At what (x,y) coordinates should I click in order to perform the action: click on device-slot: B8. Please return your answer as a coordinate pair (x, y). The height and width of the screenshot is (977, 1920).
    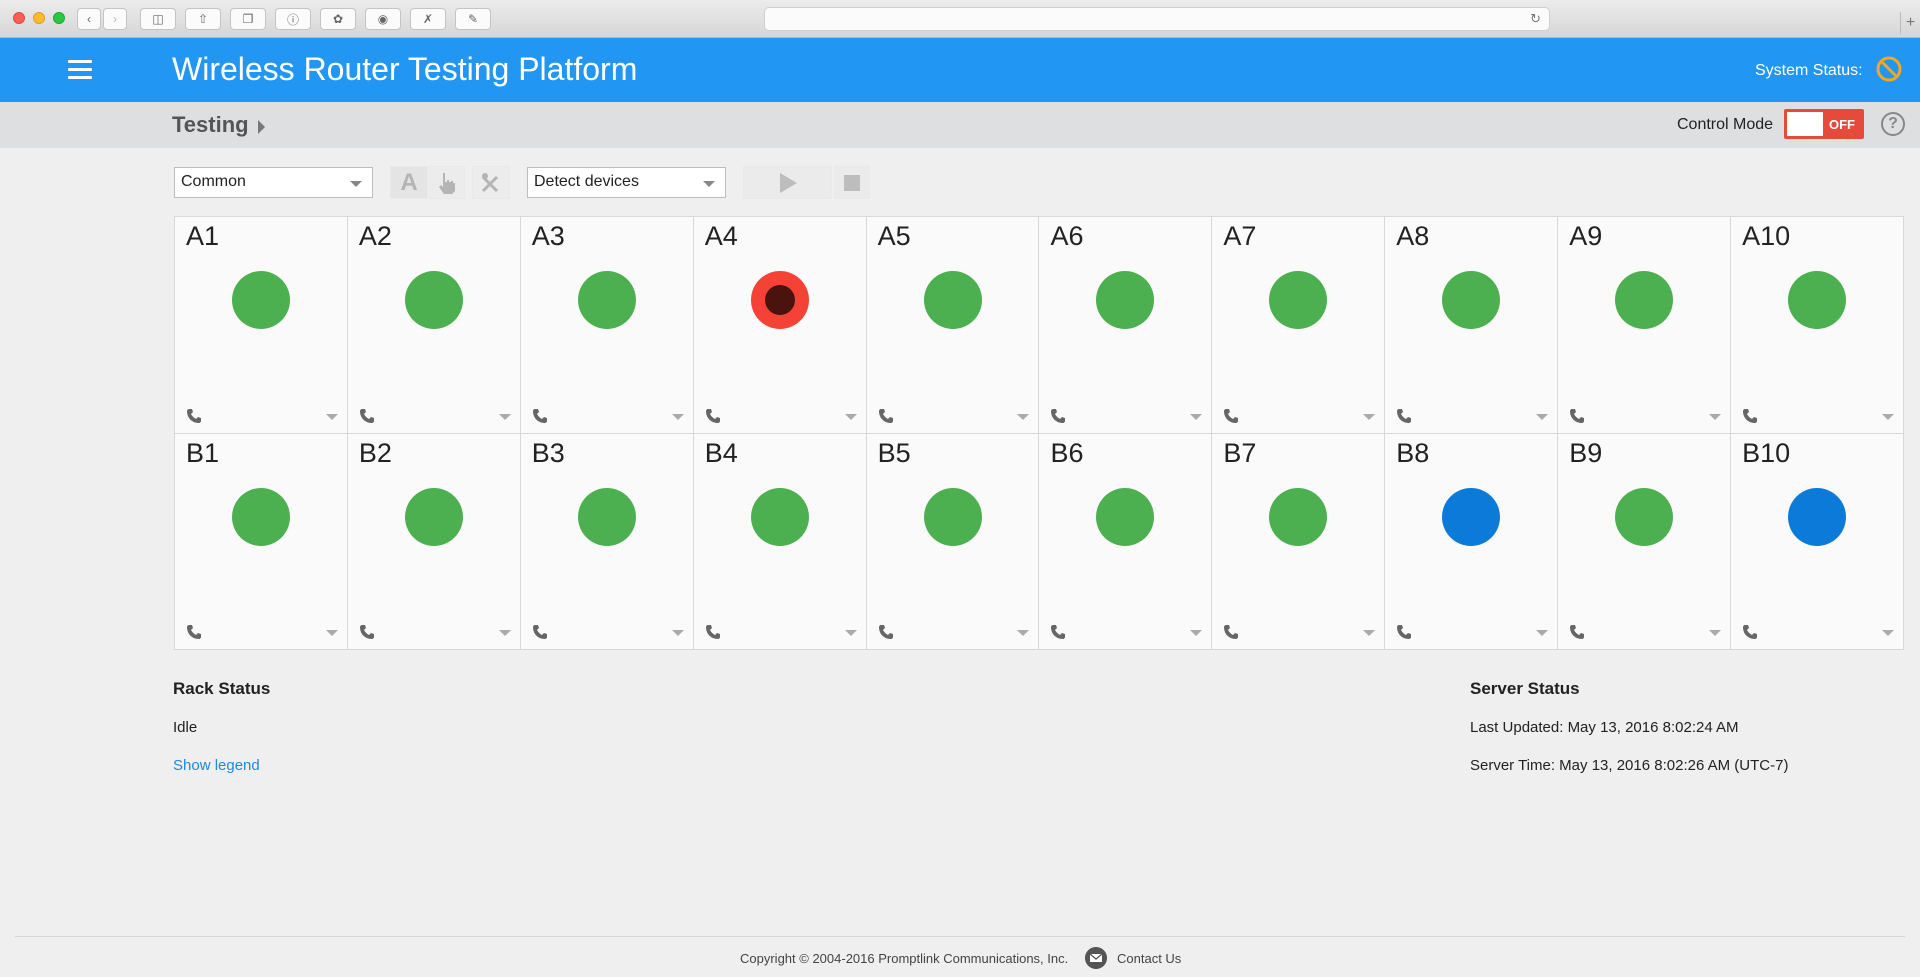
    Looking at the image, I should click on (1472, 541).